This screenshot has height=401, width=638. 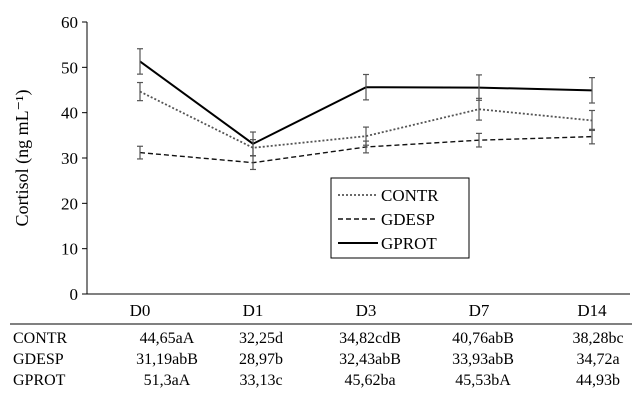 I want to click on y-tick-label: 50, so click(x=69, y=67).